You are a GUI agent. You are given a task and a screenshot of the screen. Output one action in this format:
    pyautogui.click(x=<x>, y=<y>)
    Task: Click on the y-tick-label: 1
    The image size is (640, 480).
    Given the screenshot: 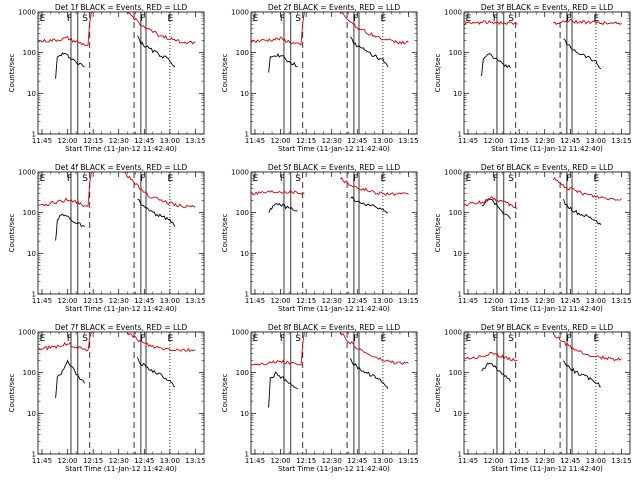 What is the action you would take?
    pyautogui.click(x=34, y=295)
    